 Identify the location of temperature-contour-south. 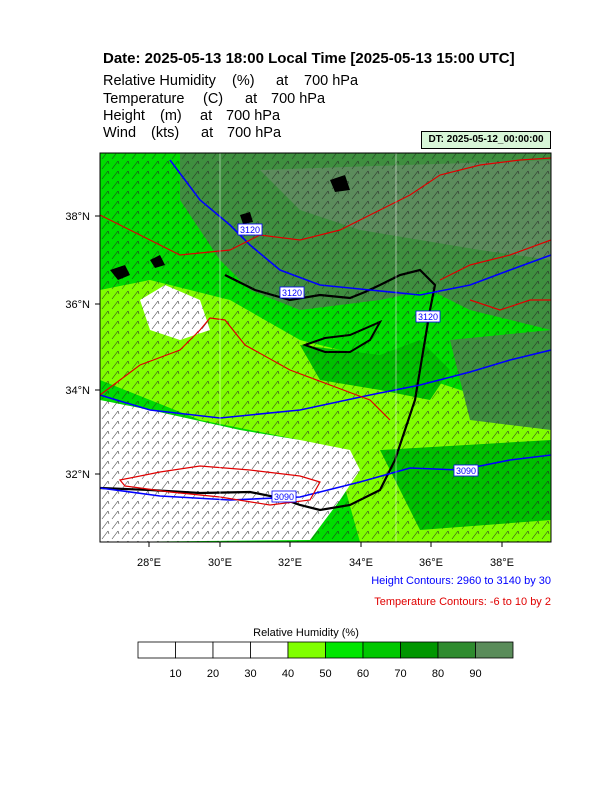
(219, 485).